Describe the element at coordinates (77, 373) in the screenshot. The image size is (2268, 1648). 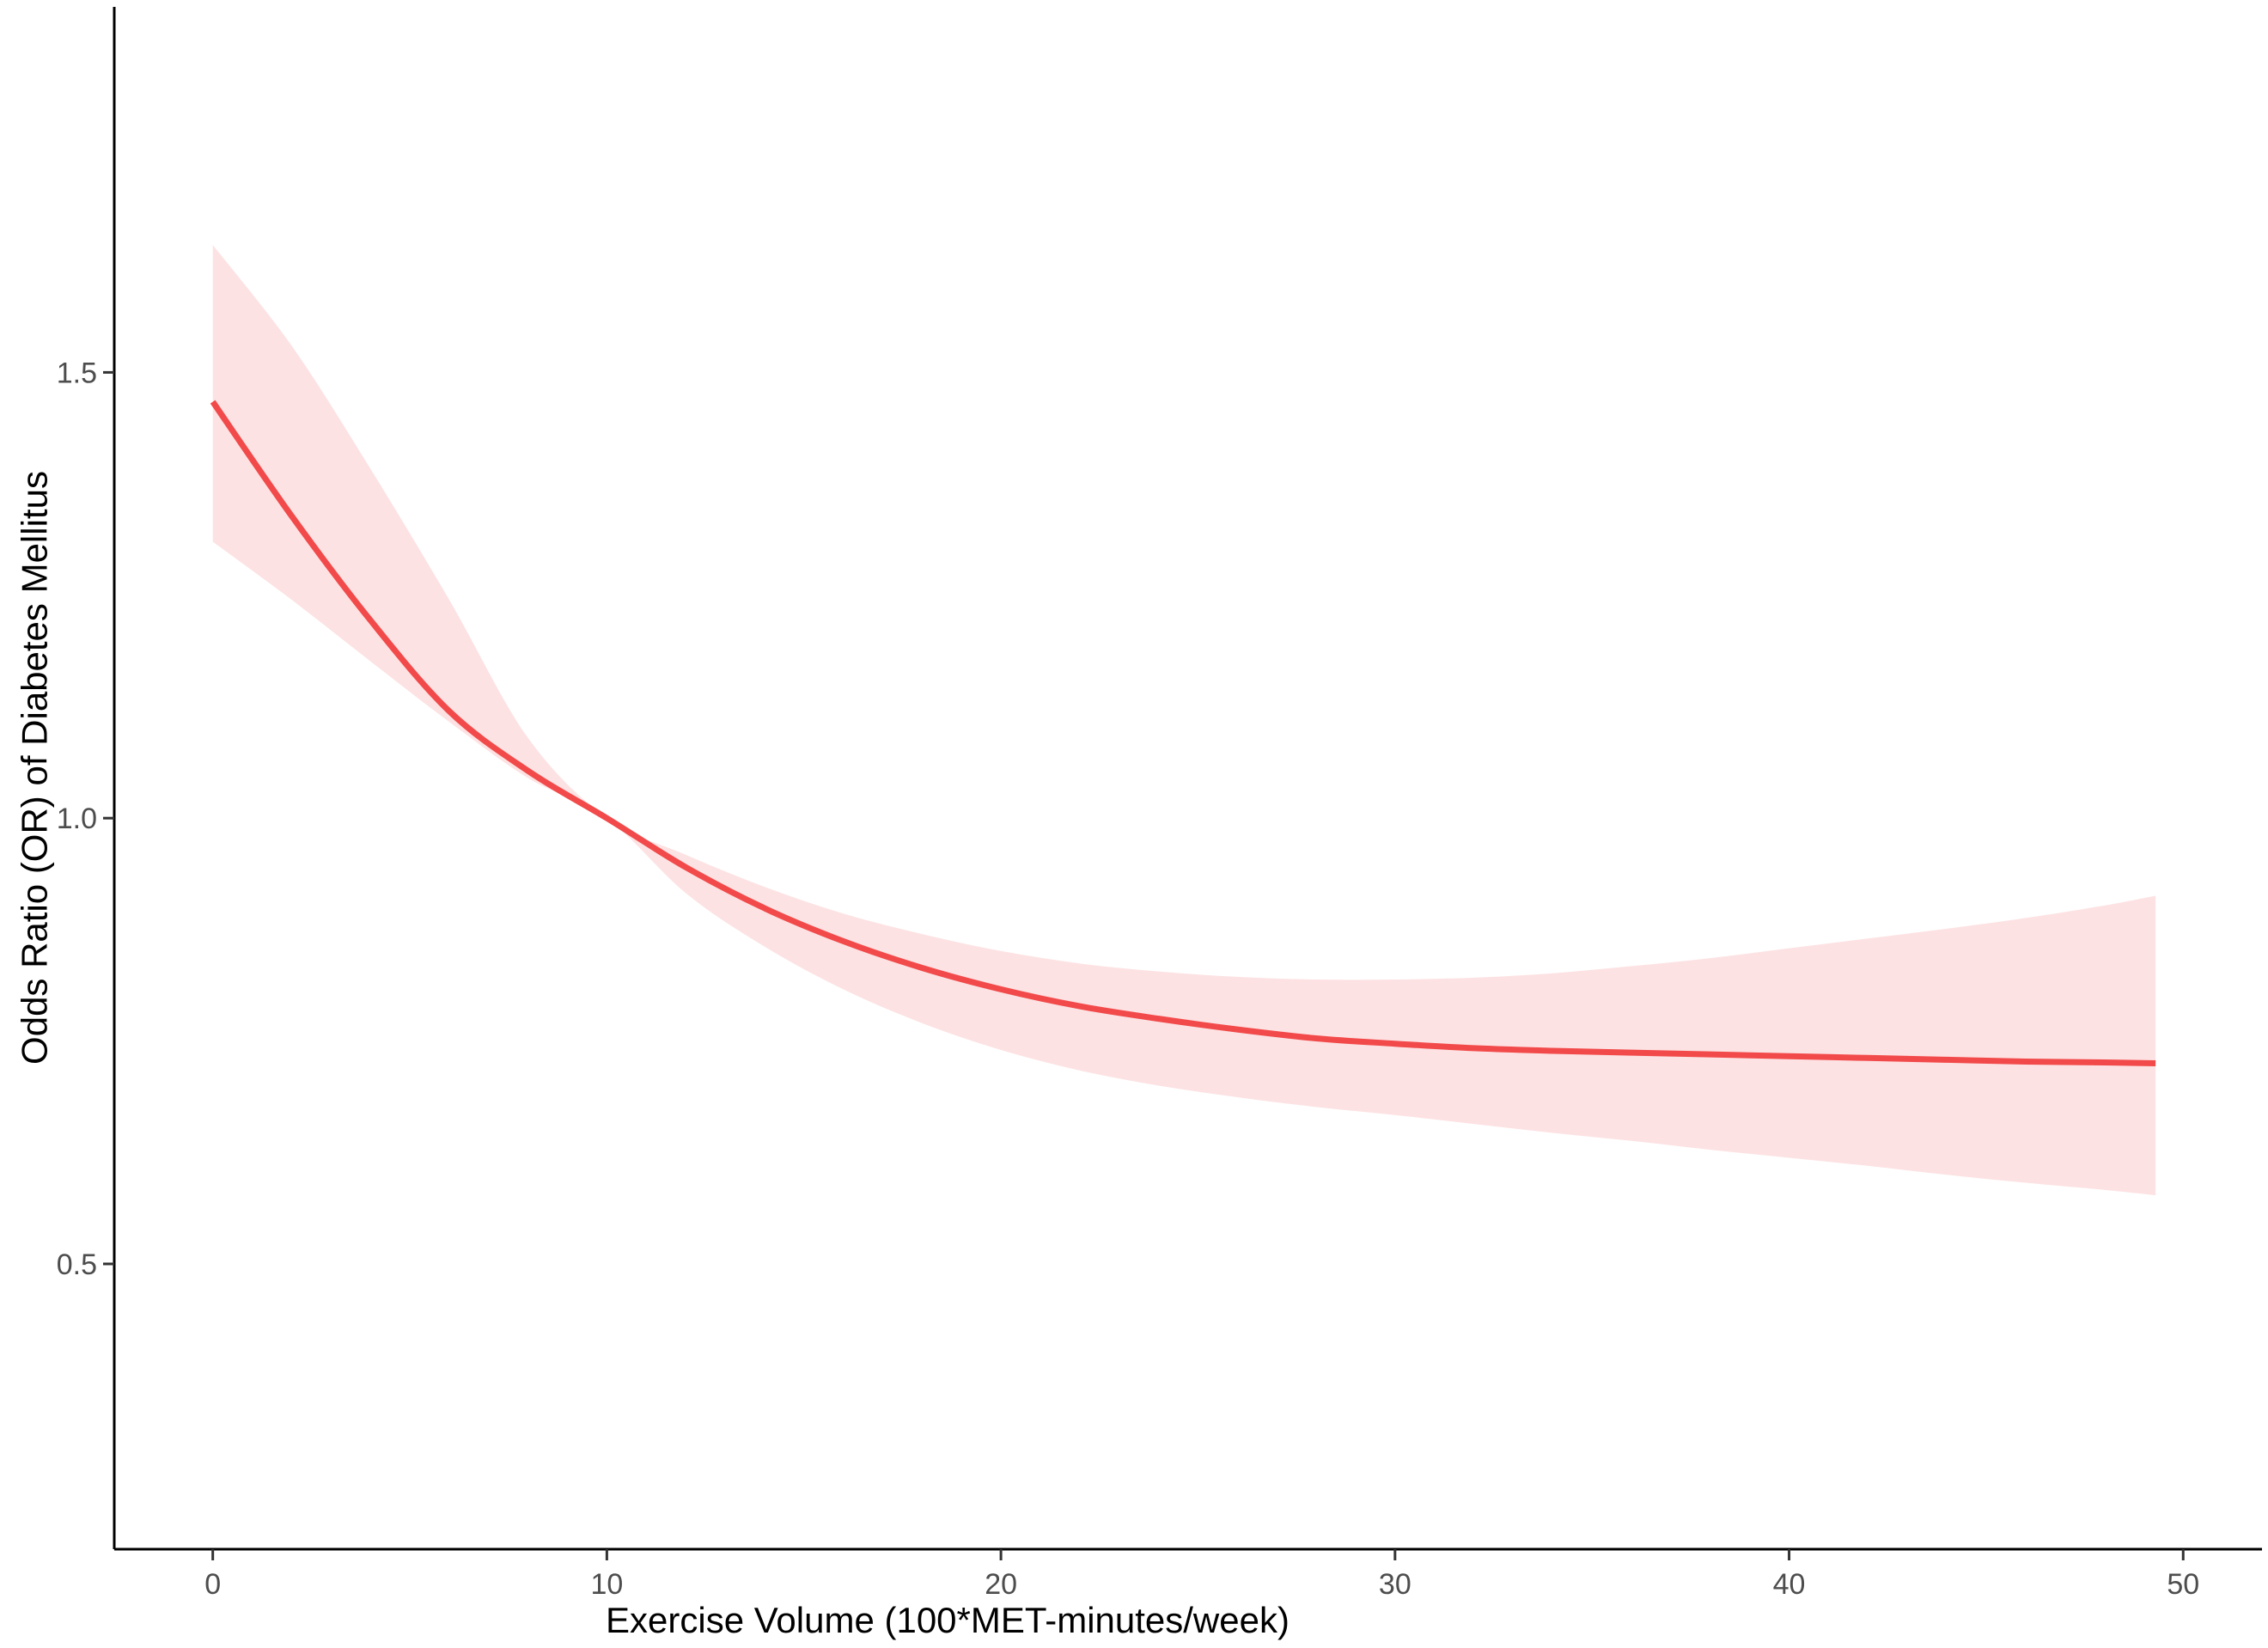
I see `y-tick-label: 1.5` at that location.